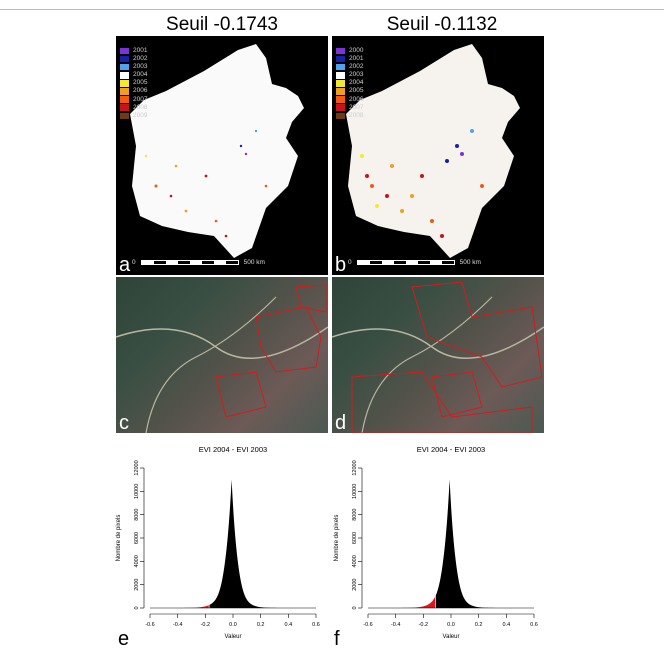 This screenshot has width=664, height=663. I want to click on panel-letter-c: c, so click(124, 422).